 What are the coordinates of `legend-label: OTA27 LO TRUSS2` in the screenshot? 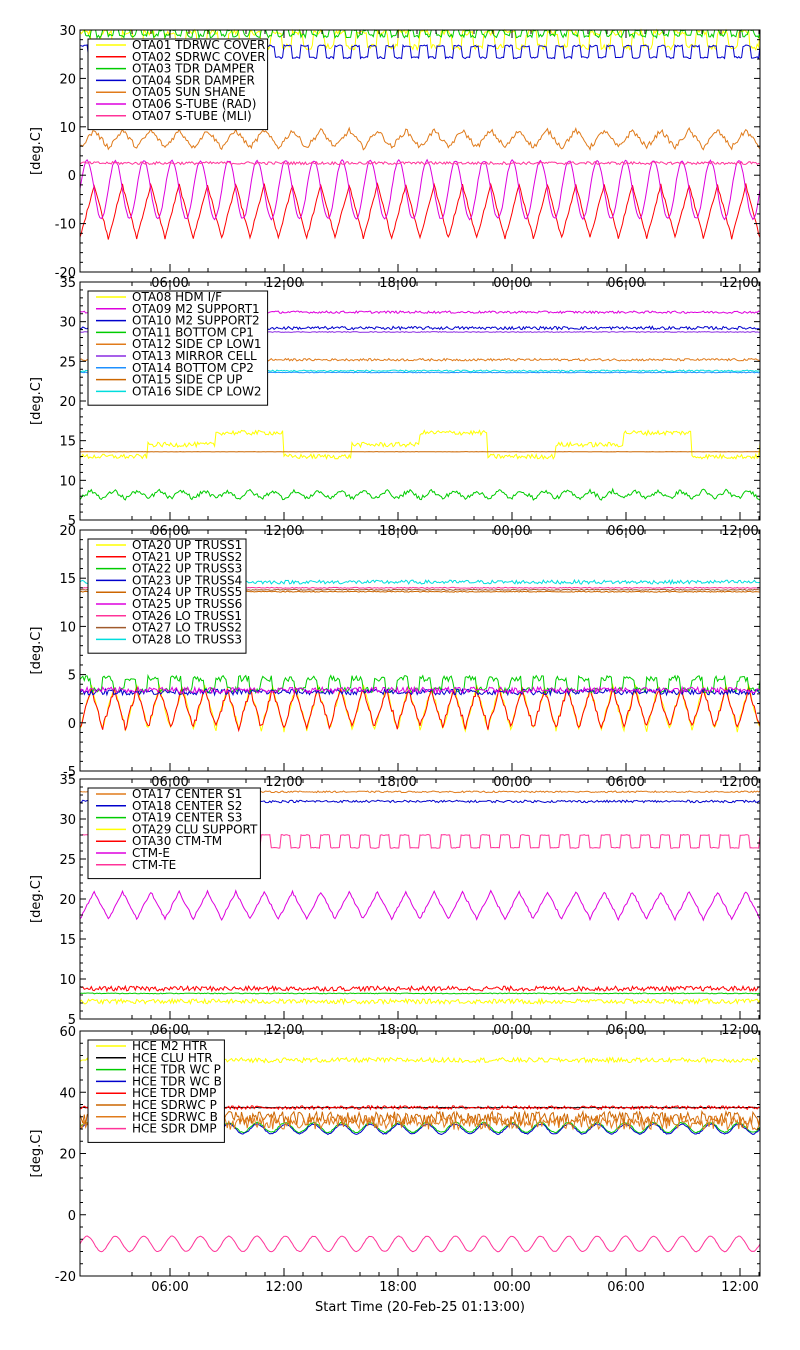 It's located at (187, 628).